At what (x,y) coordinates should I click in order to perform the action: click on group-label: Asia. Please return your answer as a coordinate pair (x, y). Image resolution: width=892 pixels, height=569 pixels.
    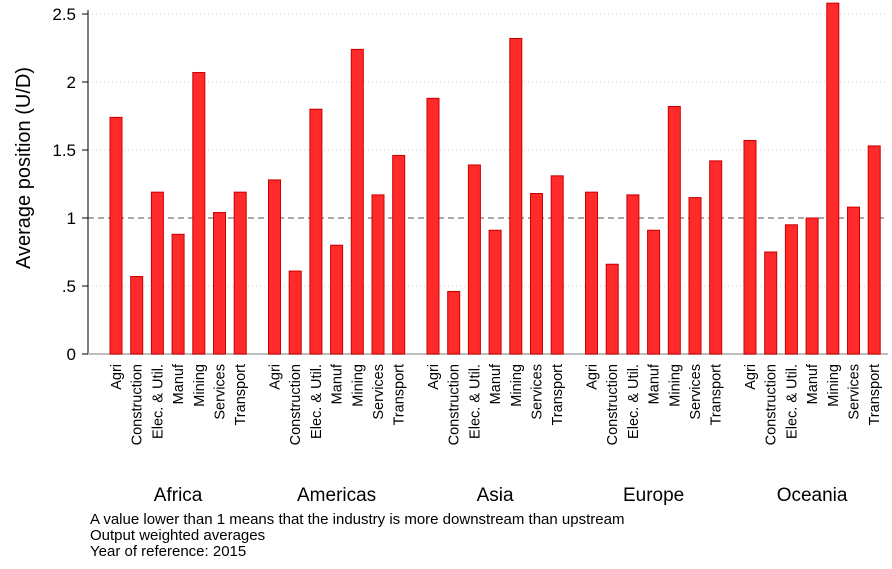
    Looking at the image, I should click on (495, 495).